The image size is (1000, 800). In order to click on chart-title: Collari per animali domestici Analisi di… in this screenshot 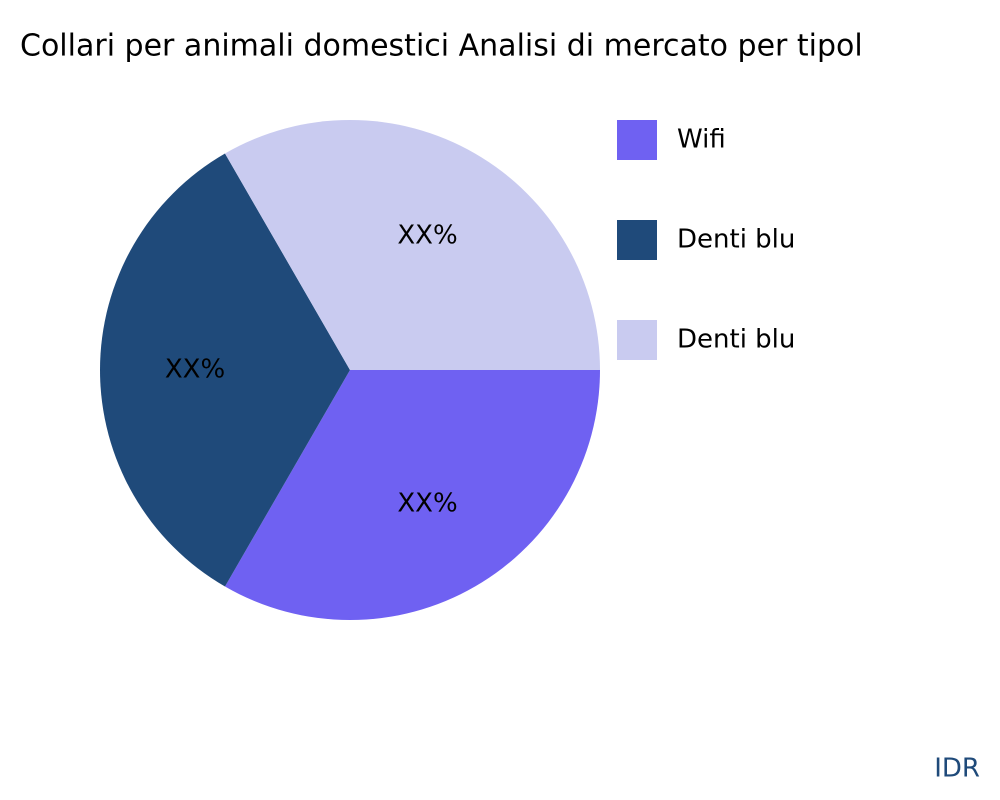, I will do `click(441, 46)`.